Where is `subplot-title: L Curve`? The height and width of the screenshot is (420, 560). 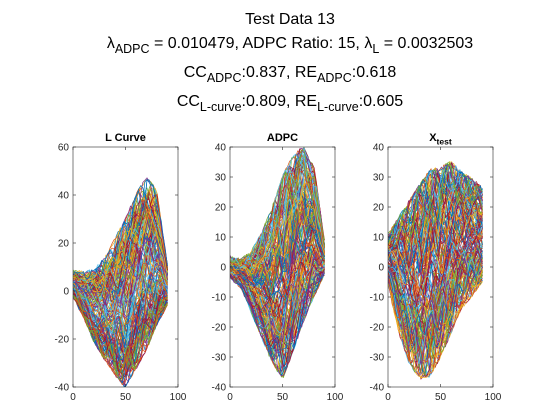 subplot-title: L Curve is located at coordinates (125, 138).